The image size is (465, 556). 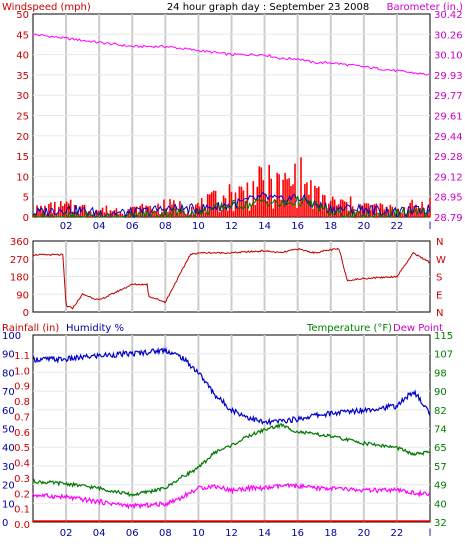 What do you see at coordinates (231, 386) in the screenshot?
I see `humidity-line` at bounding box center [231, 386].